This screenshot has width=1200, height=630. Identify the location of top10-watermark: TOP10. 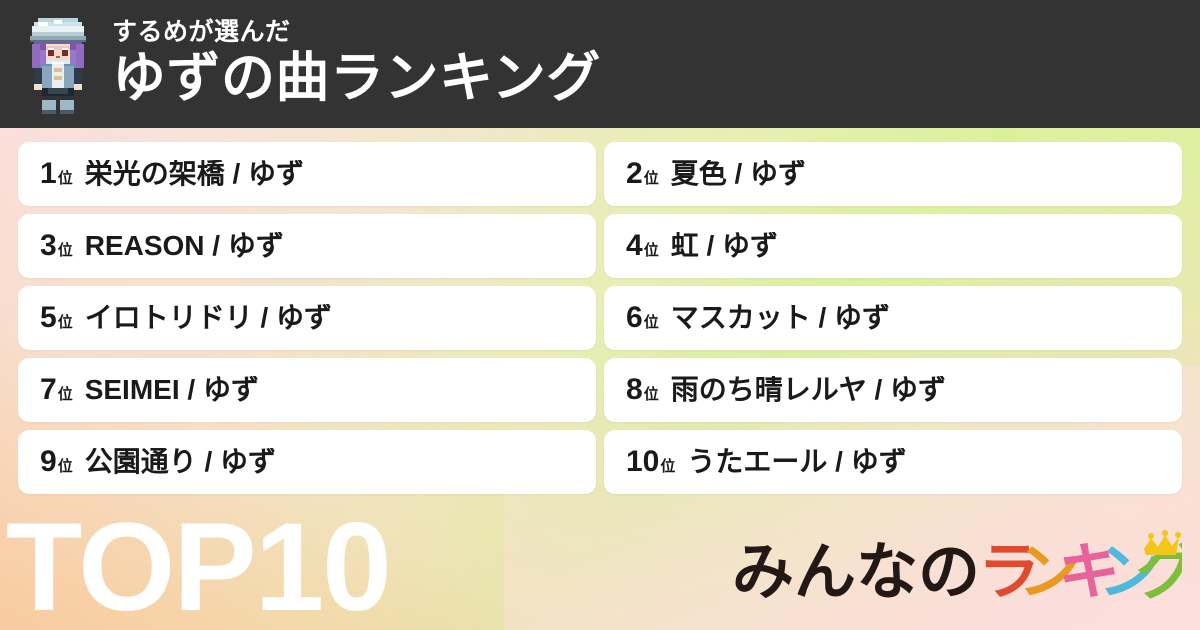
(199, 564).